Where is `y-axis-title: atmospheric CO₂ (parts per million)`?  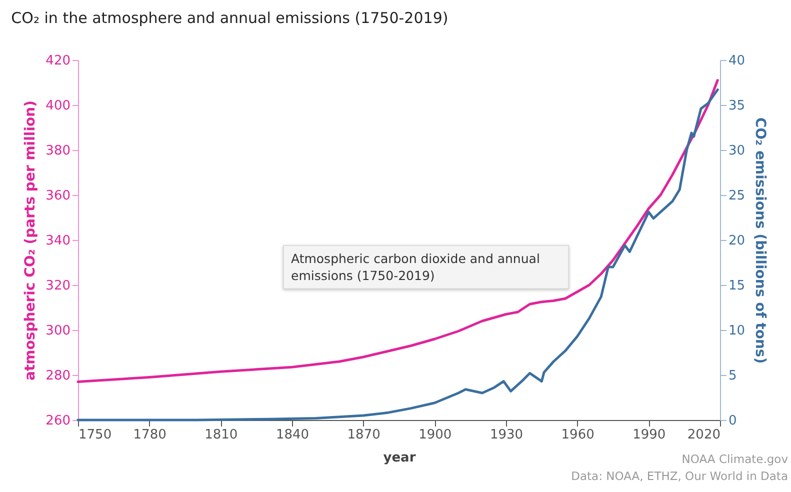
y-axis-title: atmospheric CO₂ (parts per million) is located at coordinates (30, 240).